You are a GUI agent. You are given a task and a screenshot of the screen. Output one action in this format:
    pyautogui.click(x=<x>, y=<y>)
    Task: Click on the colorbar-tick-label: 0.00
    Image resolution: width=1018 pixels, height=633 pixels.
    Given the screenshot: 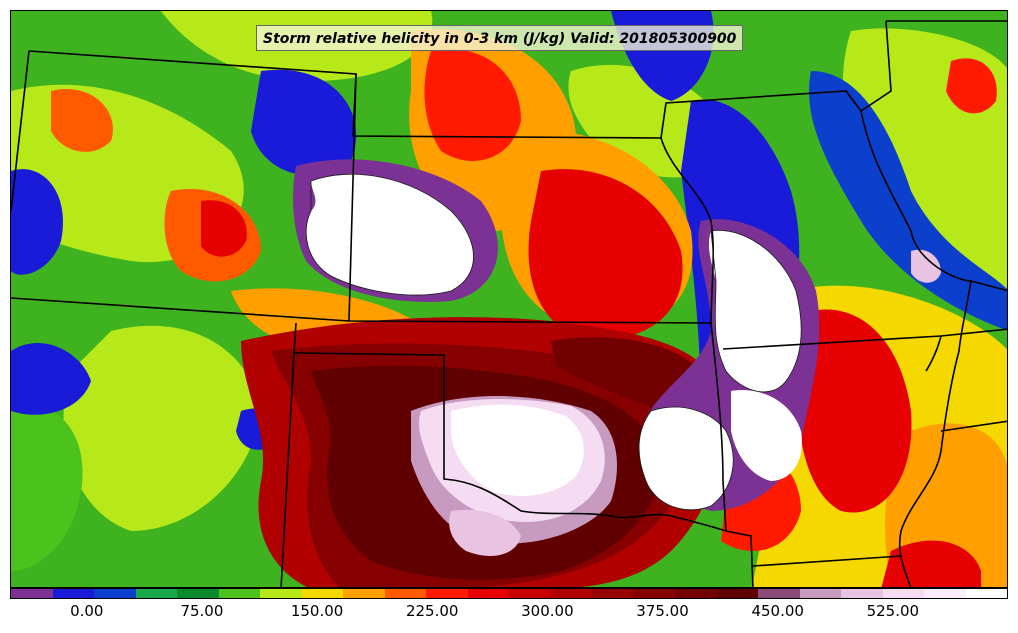 What is the action you would take?
    pyautogui.click(x=87, y=611)
    